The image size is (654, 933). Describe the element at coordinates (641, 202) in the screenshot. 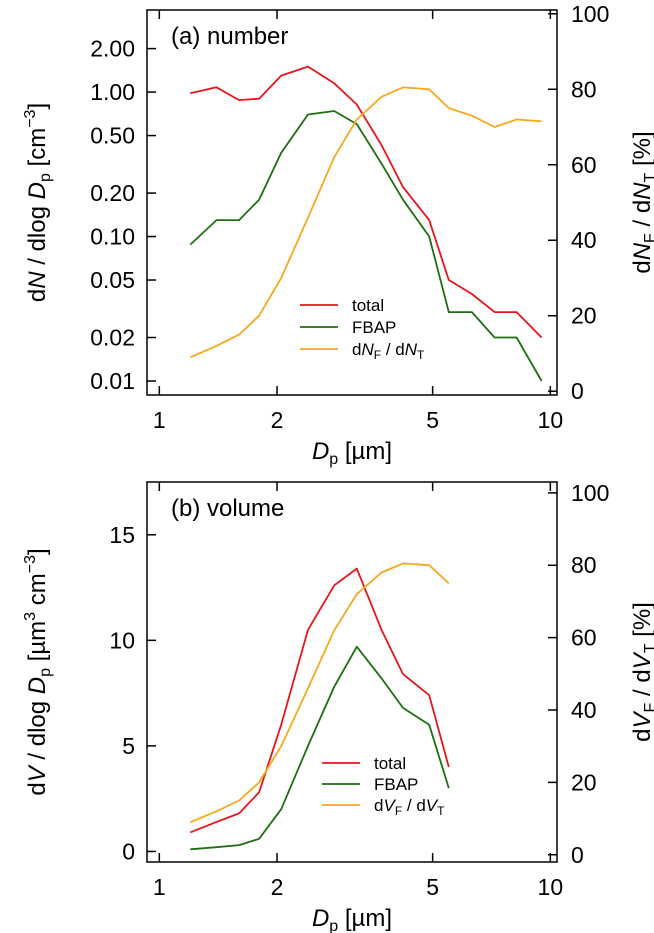

I see `y2-axis-label: dNF / dNT [%]` at that location.